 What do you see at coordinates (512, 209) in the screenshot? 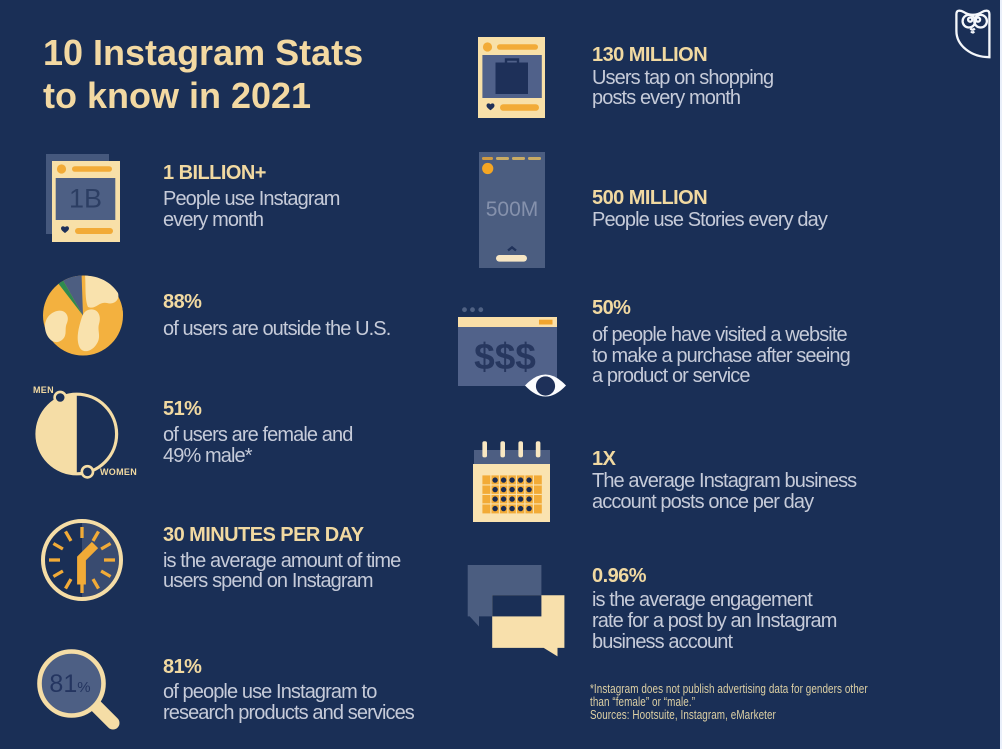
I see `svg-text: 500M` at bounding box center [512, 209].